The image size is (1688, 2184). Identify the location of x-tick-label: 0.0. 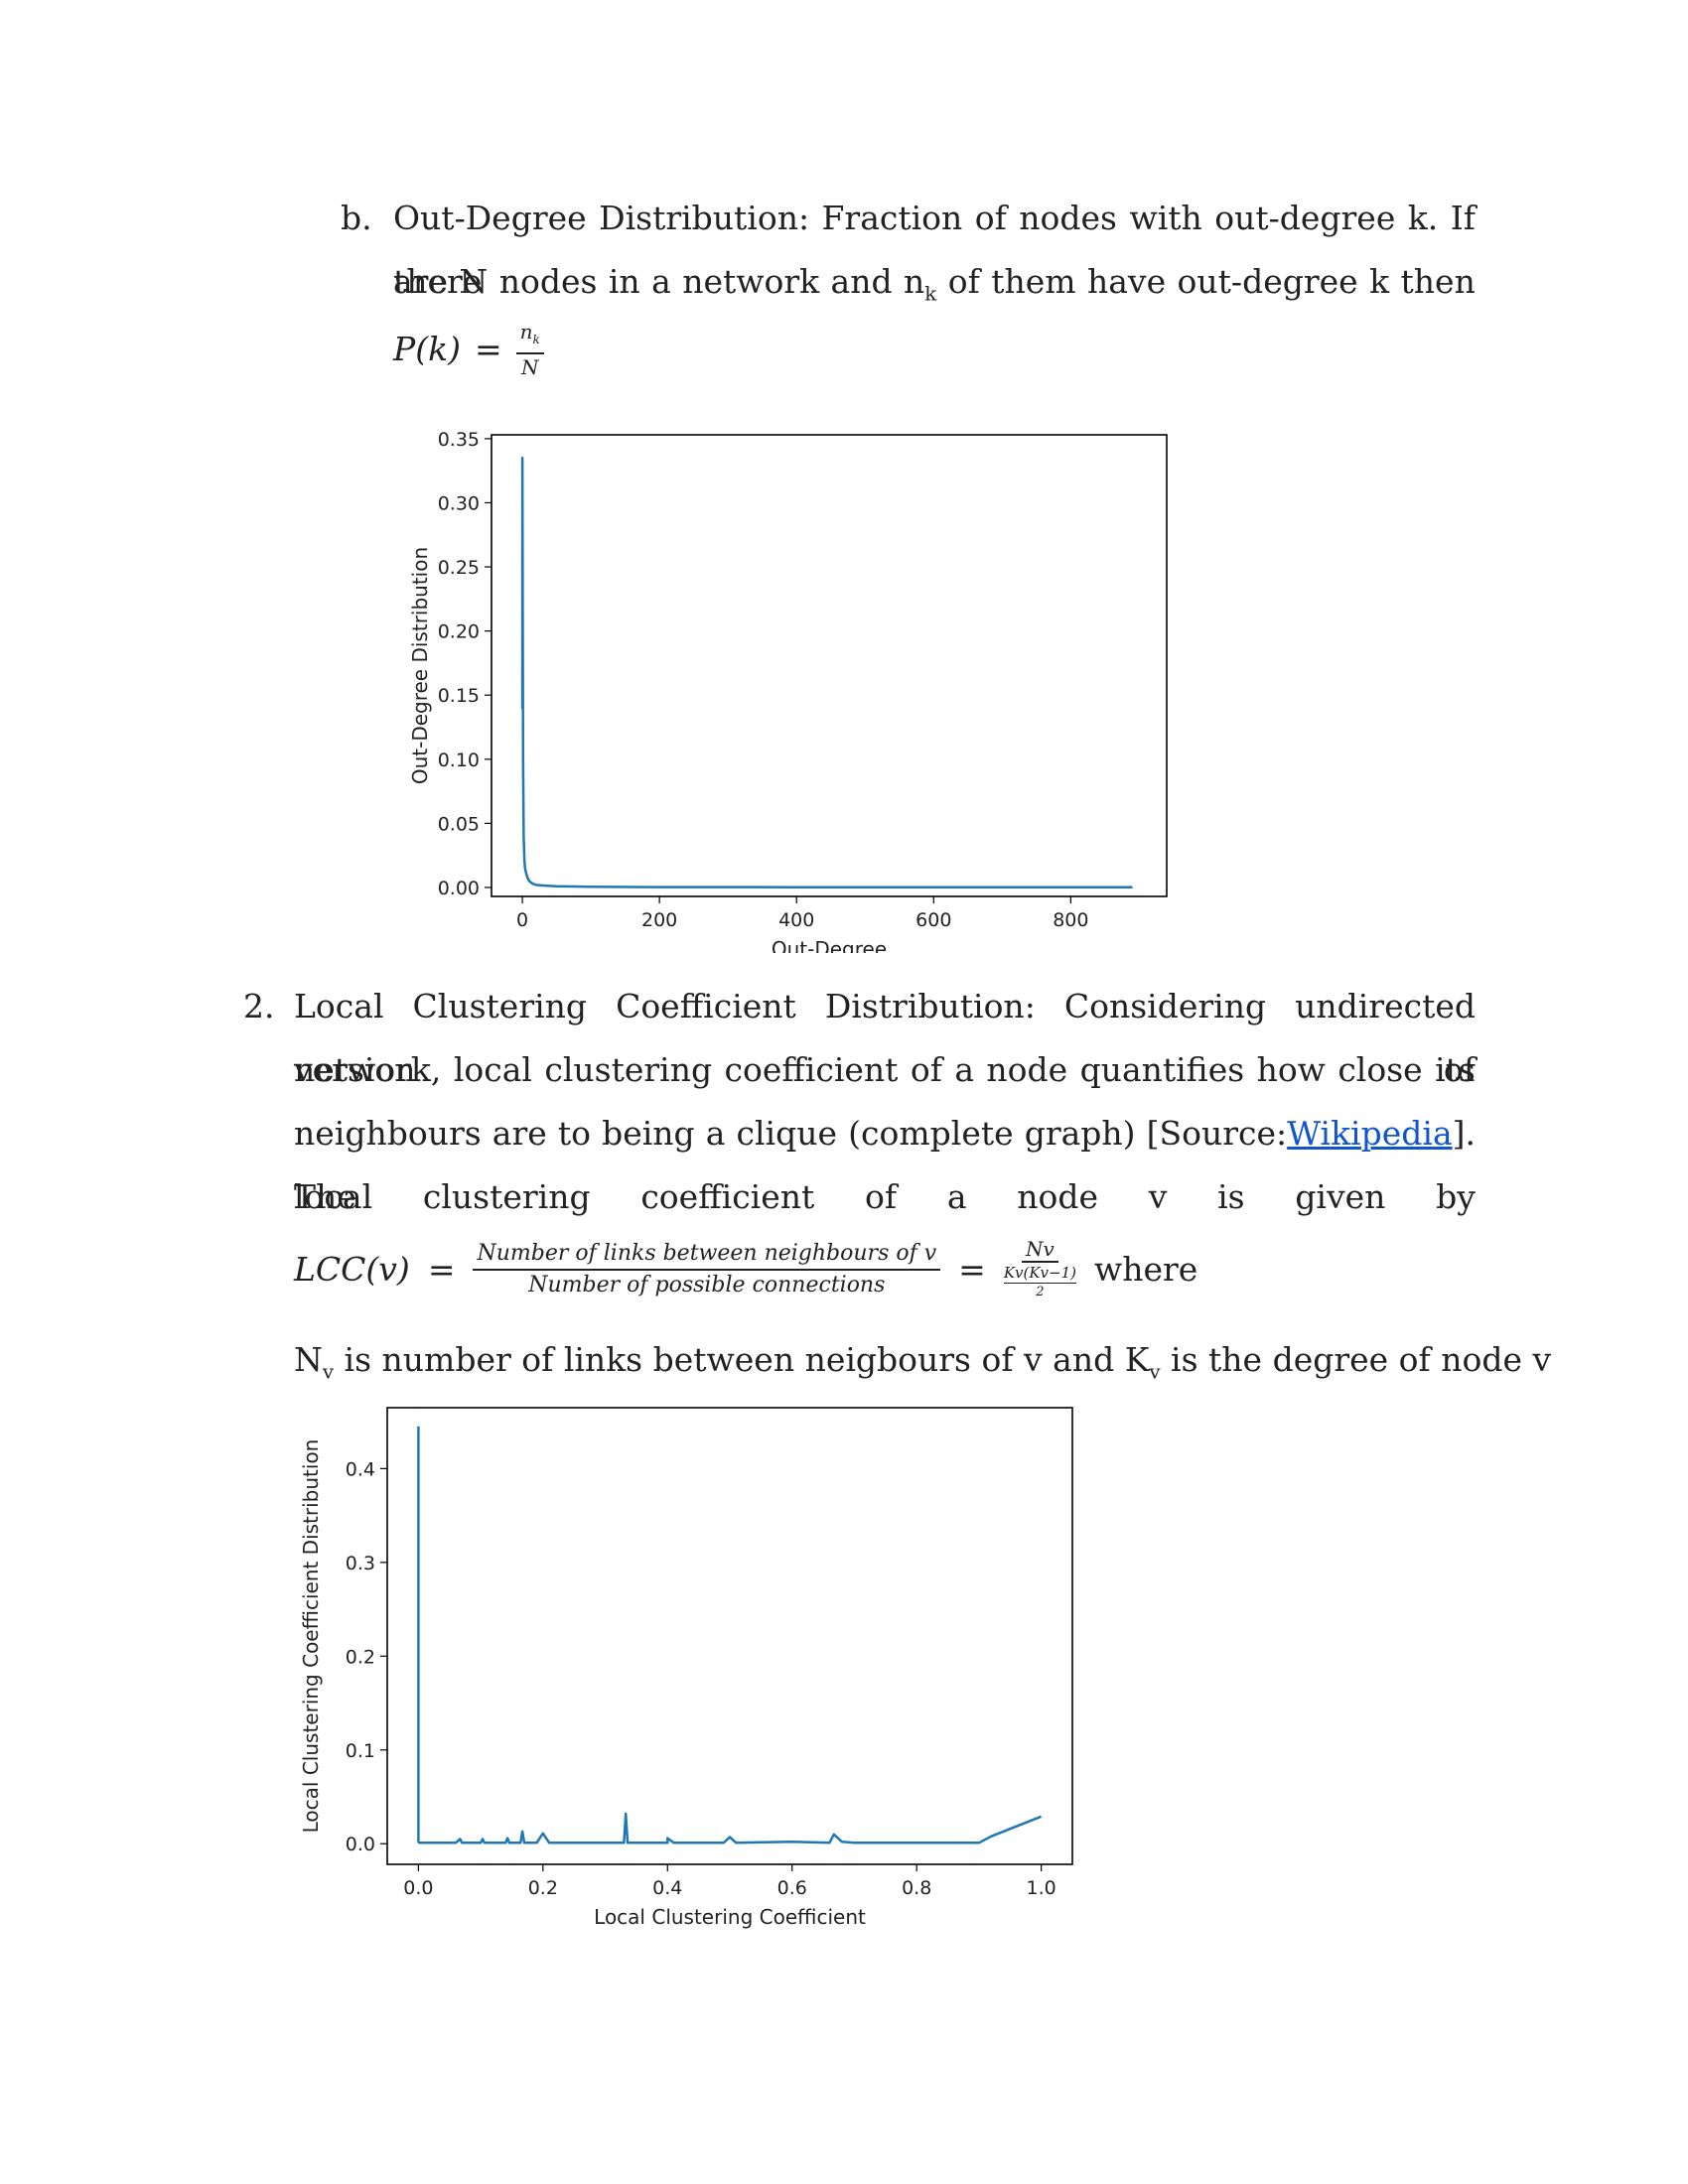
(418, 1888).